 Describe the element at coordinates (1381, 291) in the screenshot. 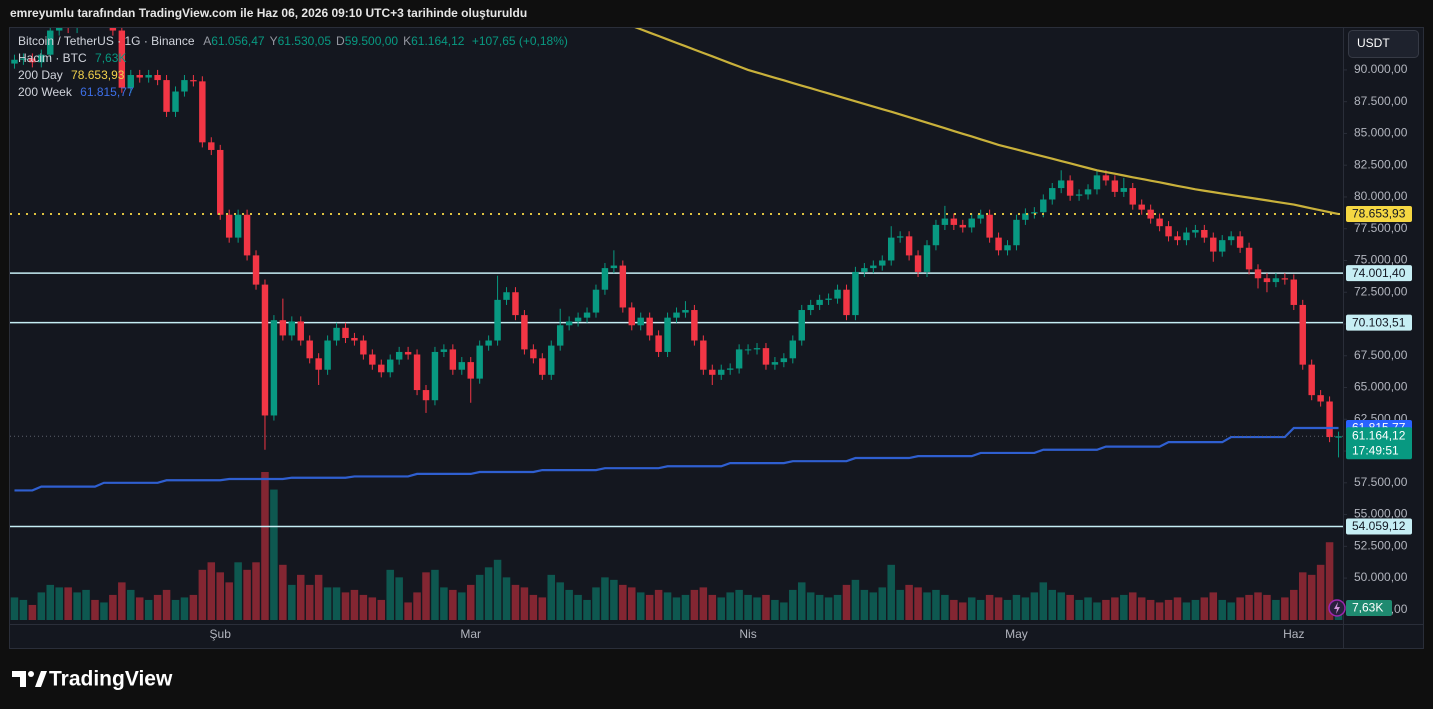

I see `y-tick-label: 72.500,00` at that location.